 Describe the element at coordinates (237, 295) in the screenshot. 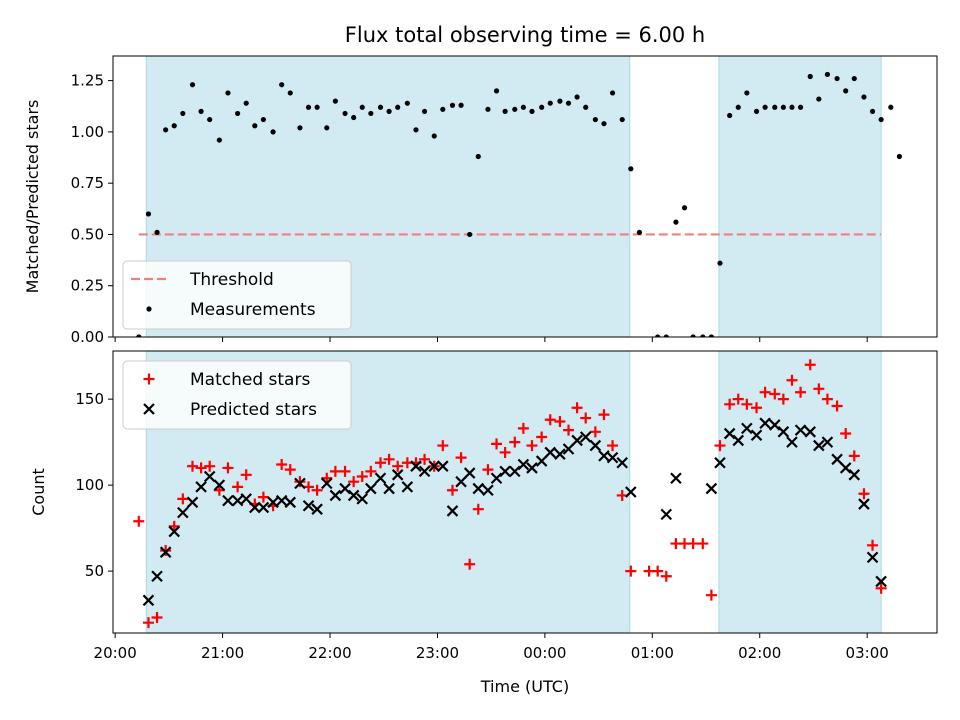

I see `legend: Threshold Measurements` at that location.